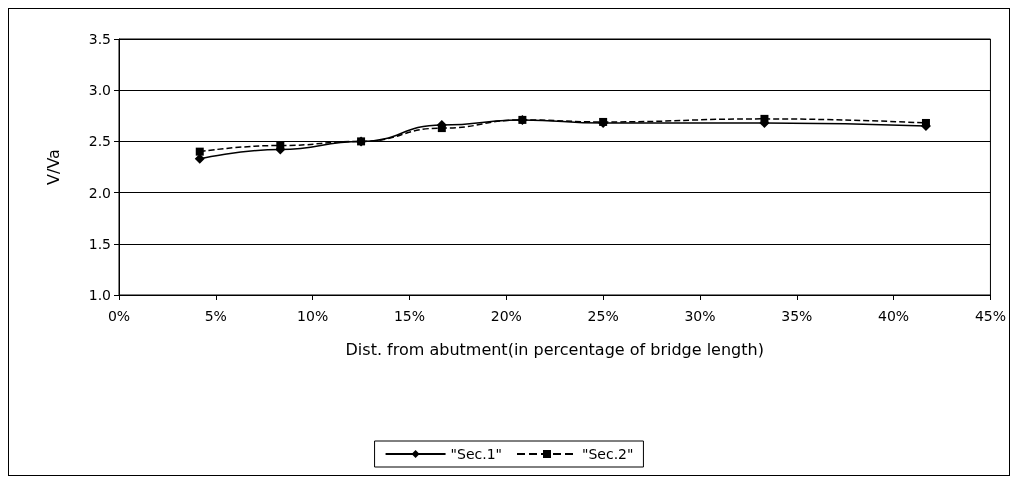 Image resolution: width=1020 pixels, height=484 pixels. I want to click on legend-label: "Sec.2", so click(608, 454).